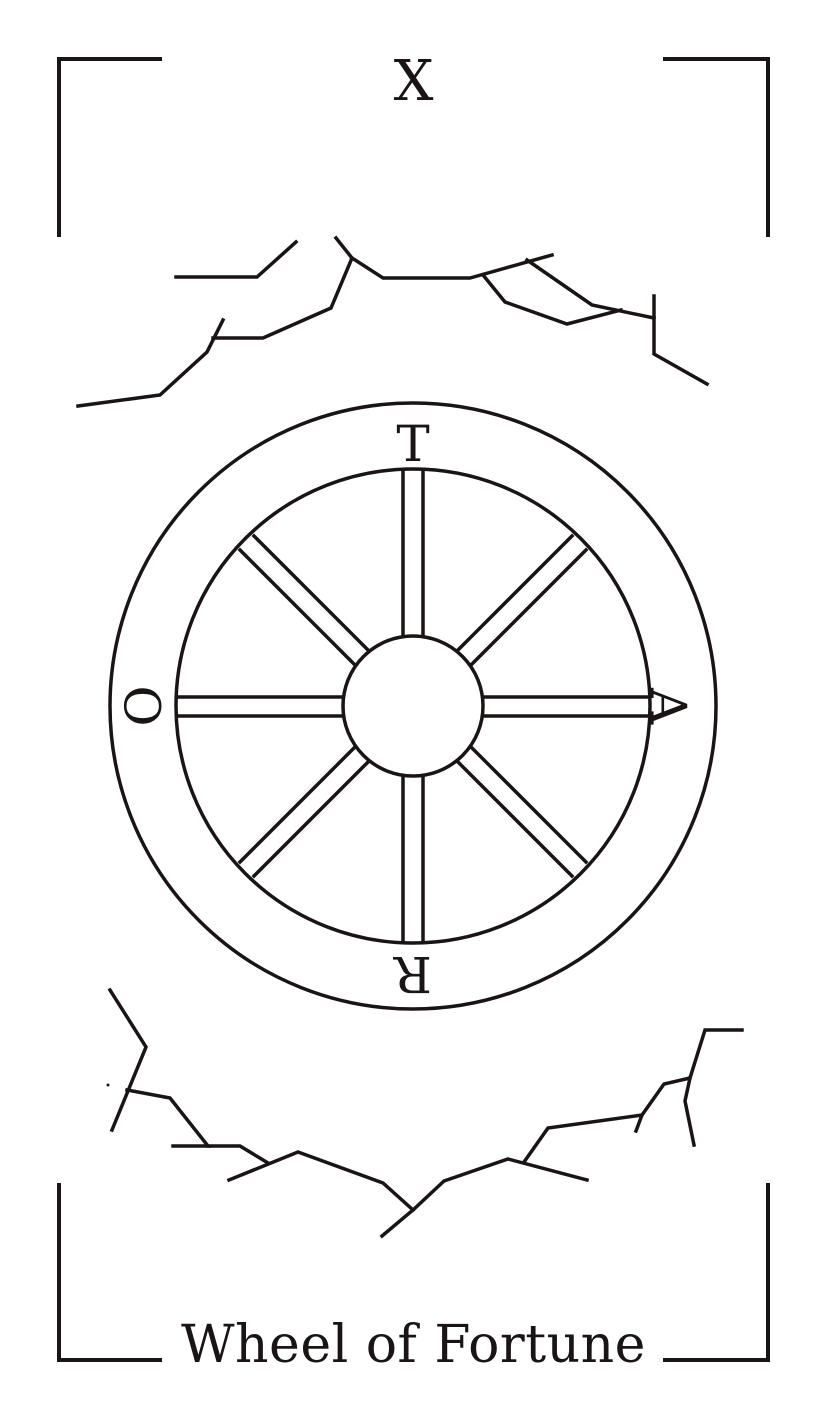 The image size is (827, 1417). What do you see at coordinates (412, 974) in the screenshot?
I see `wheel-letter-bottom: R` at bounding box center [412, 974].